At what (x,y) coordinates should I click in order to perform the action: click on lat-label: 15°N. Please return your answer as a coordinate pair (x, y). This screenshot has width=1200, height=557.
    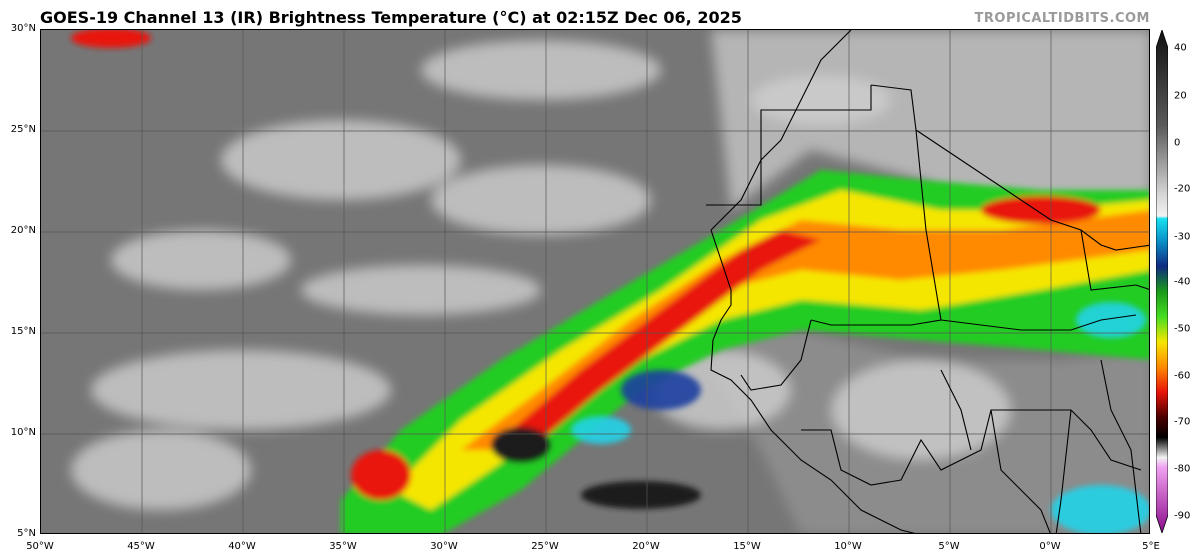
    Looking at the image, I should click on (23, 331).